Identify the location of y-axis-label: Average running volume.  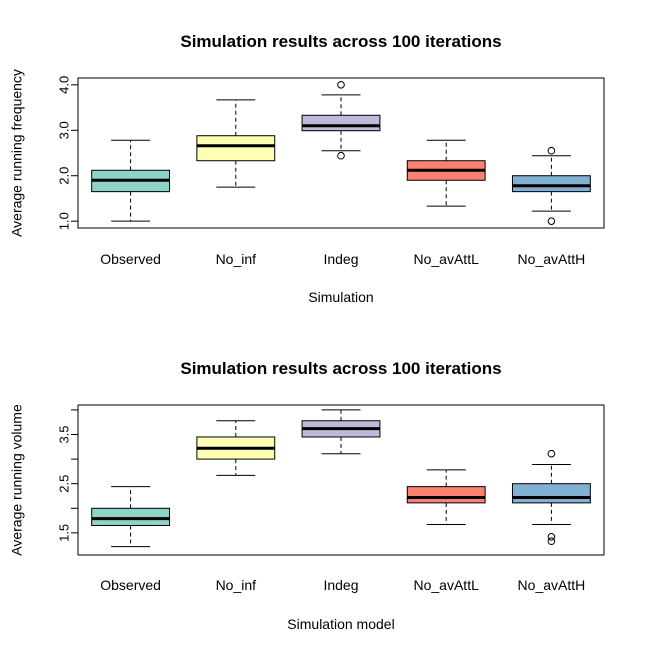
(17, 480).